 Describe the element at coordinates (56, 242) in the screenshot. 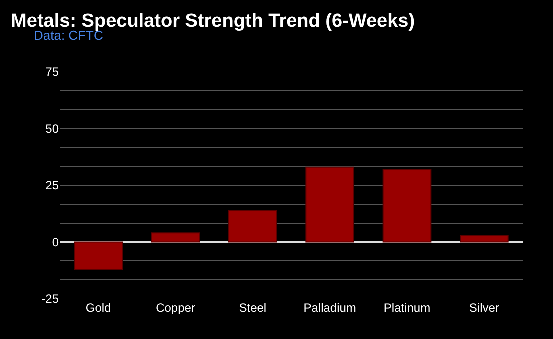

I see `y-tick-label: 0` at that location.